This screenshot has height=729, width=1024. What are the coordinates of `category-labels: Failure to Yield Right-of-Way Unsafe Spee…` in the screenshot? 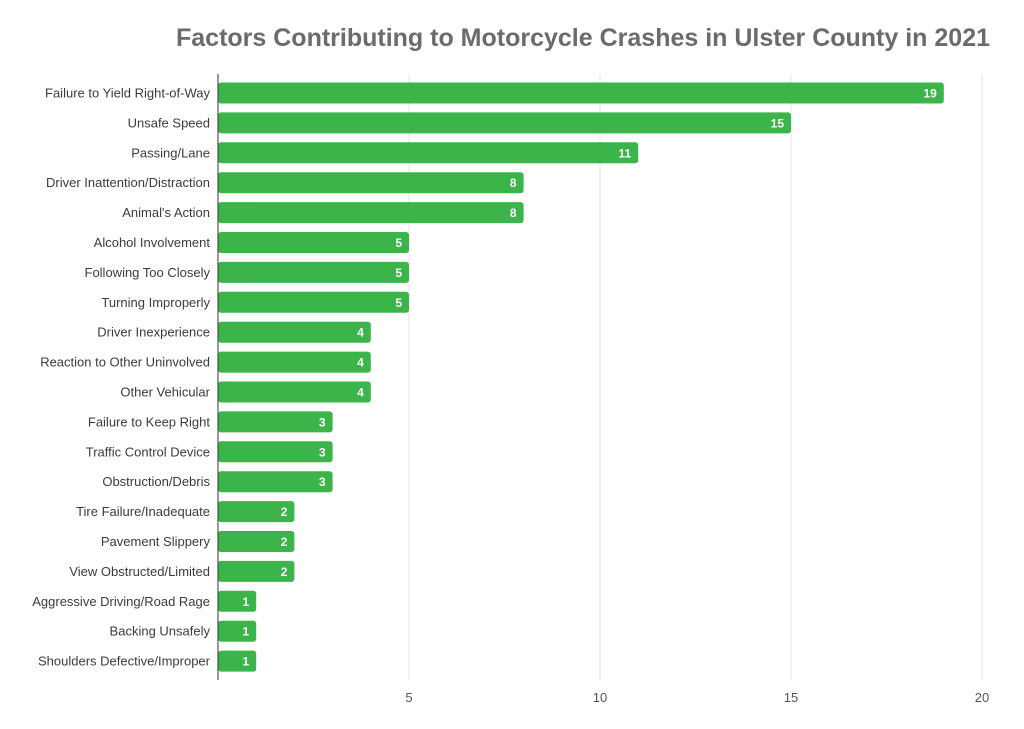 It's located at (121, 377).